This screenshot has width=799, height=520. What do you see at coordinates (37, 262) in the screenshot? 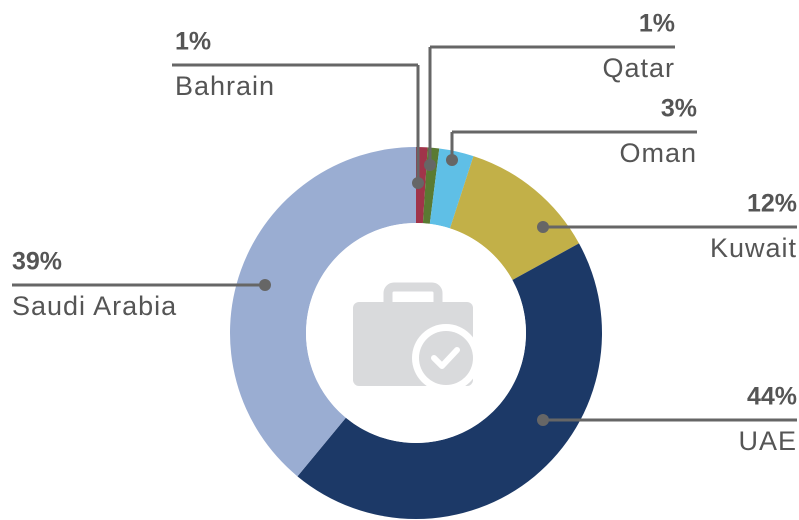
I see `value-label: 39%` at bounding box center [37, 262].